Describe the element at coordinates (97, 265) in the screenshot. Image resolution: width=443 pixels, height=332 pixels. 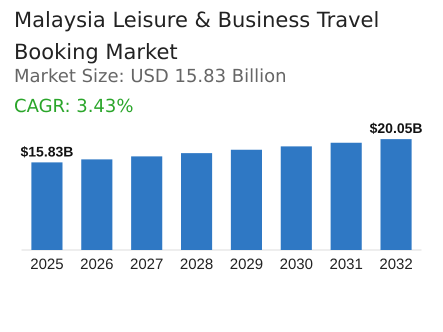
I see `x-tick-label: 2026` at that location.